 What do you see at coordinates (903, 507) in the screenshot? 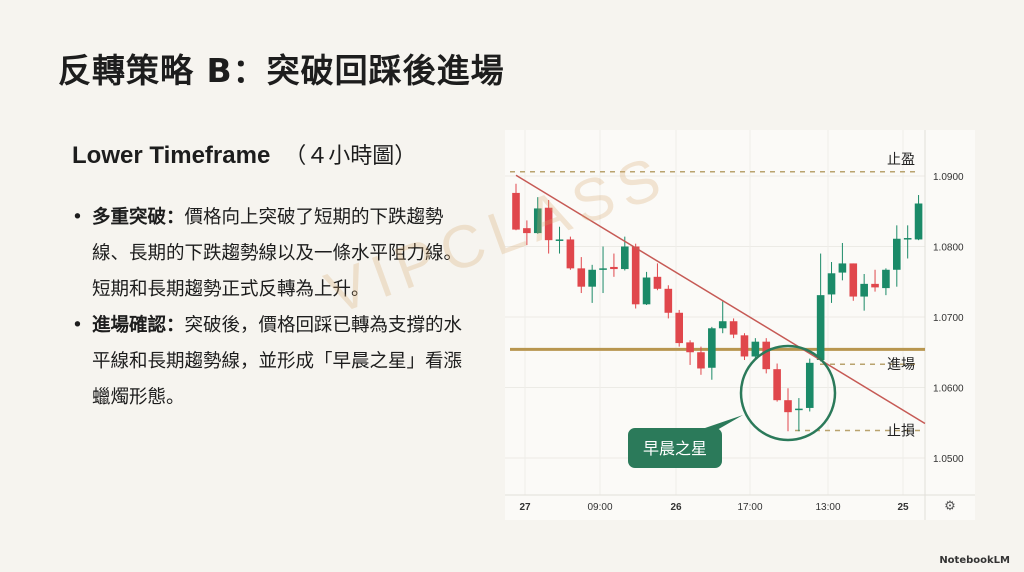
I see `x-tick-label: 25` at bounding box center [903, 507].